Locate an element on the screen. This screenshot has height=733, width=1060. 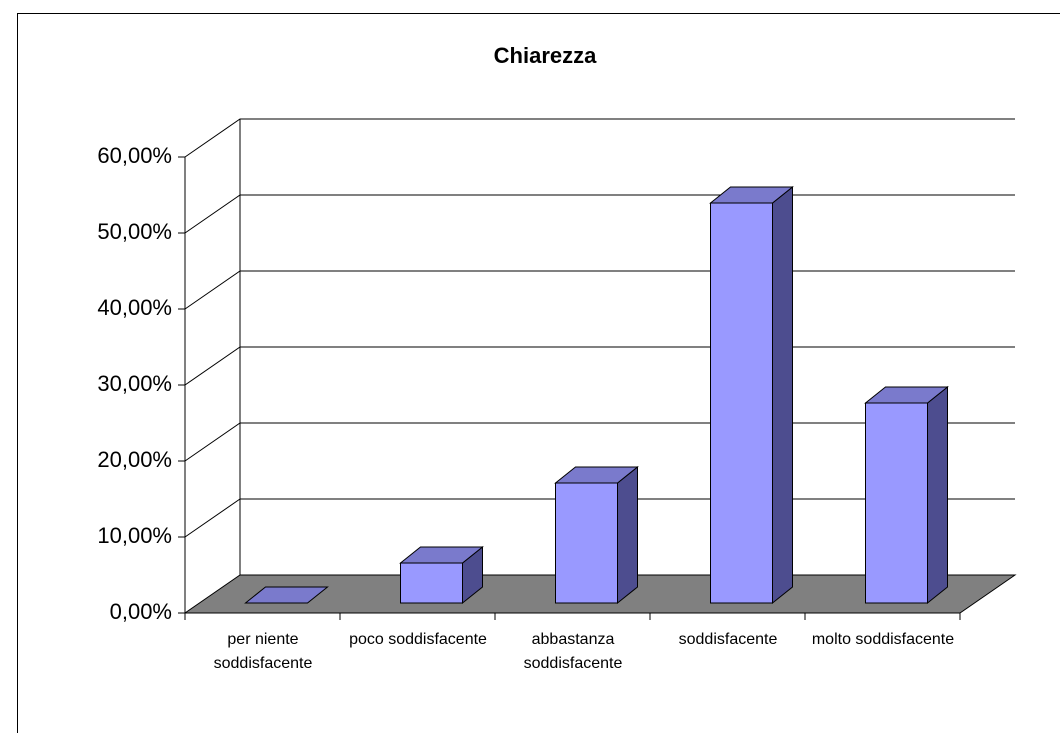
x-tick-label: poco soddisfacente is located at coordinates (418, 639).